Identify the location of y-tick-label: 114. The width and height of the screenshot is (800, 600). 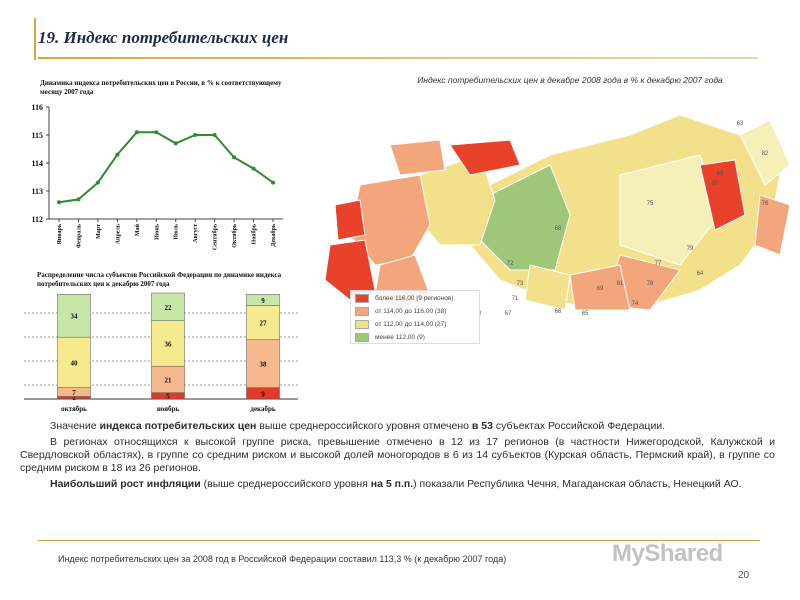
(37, 163).